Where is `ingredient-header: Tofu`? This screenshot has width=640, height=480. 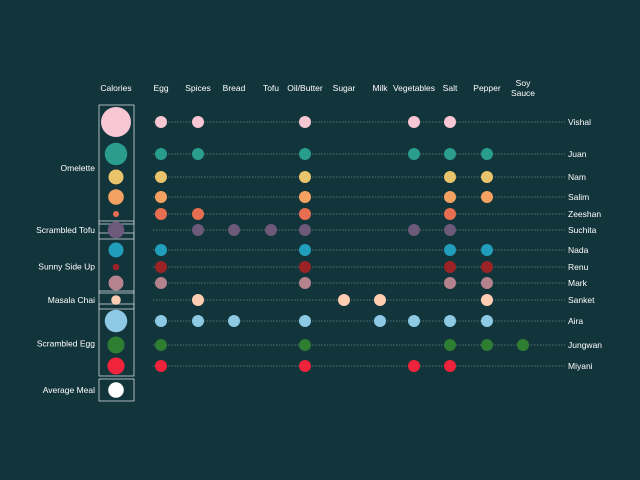
ingredient-header: Tofu is located at coordinates (271, 88).